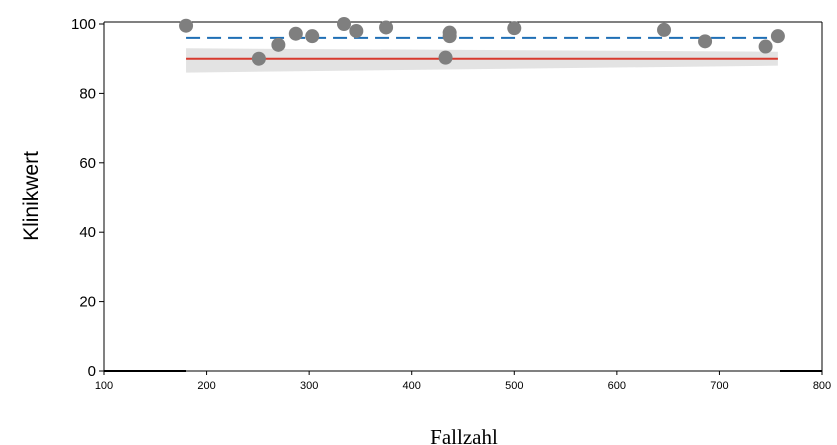 This screenshot has height=445, width=837. I want to click on y-axis-label: Klinikwert, so click(31, 196).